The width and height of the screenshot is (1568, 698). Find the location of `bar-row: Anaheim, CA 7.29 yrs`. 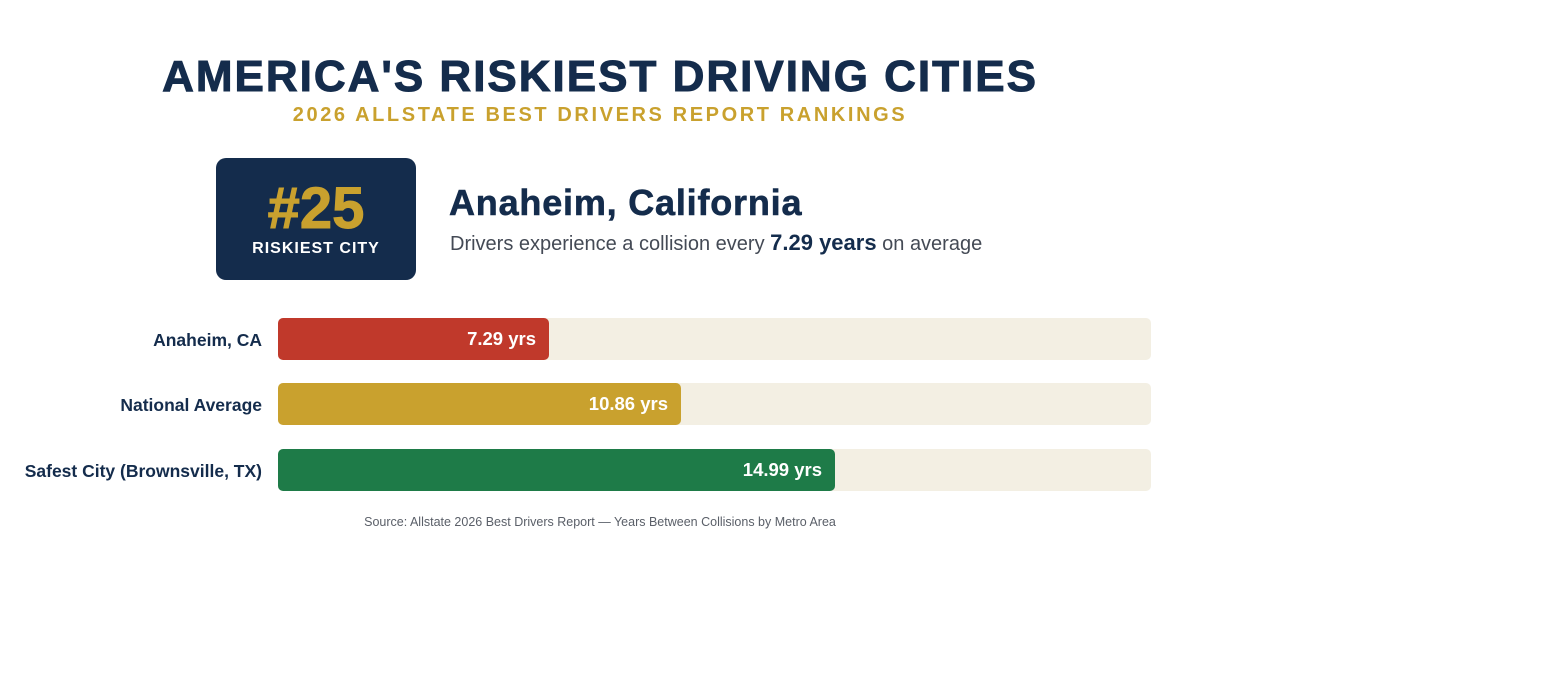

bar-row: Anaheim, CA 7.29 yrs is located at coordinates (600, 340).